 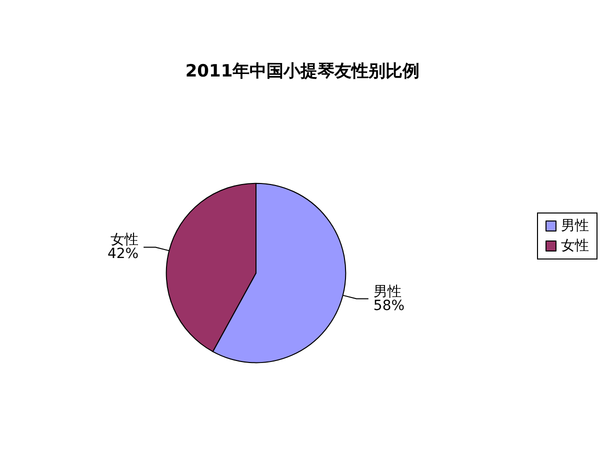 I want to click on data-label: 42%, so click(x=123, y=254).